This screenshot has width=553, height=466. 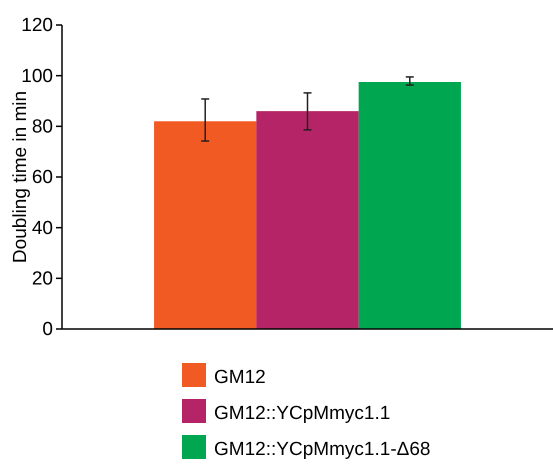 I want to click on legend-label: GM12, so click(x=240, y=377).